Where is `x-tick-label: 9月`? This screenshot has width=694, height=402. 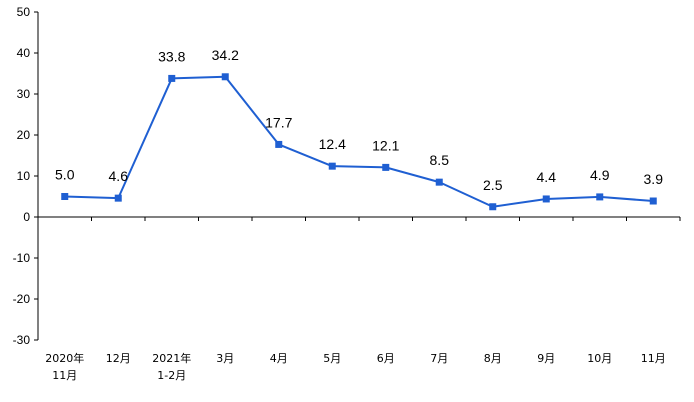
x-tick-label: 9月 is located at coordinates (546, 358).